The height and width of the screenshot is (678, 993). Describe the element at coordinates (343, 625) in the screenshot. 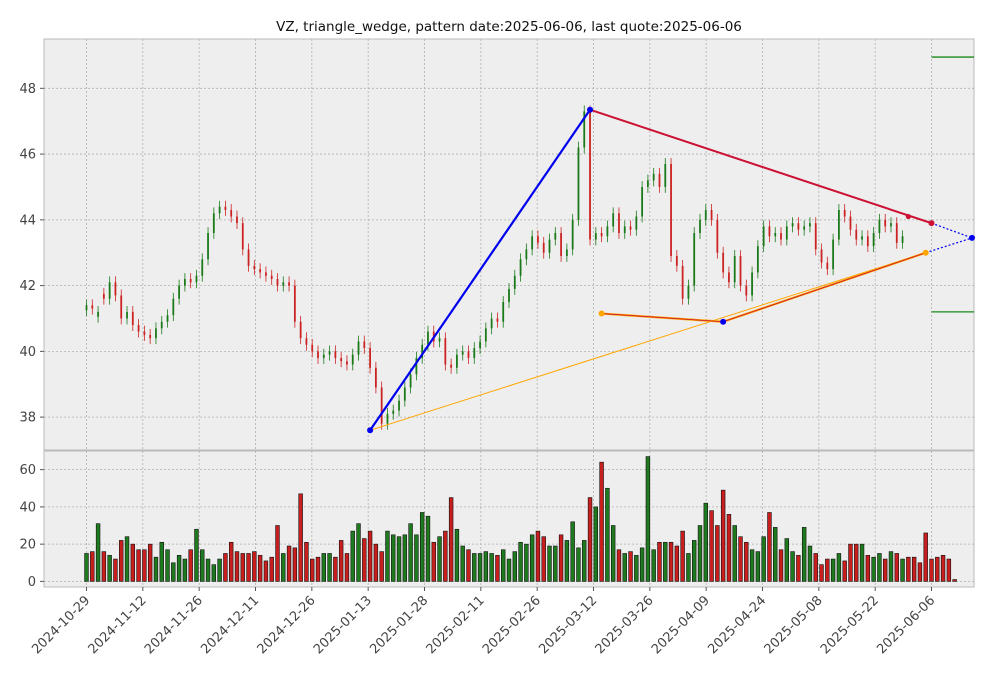

I see `x-tick-label: 2025-01-13` at that location.